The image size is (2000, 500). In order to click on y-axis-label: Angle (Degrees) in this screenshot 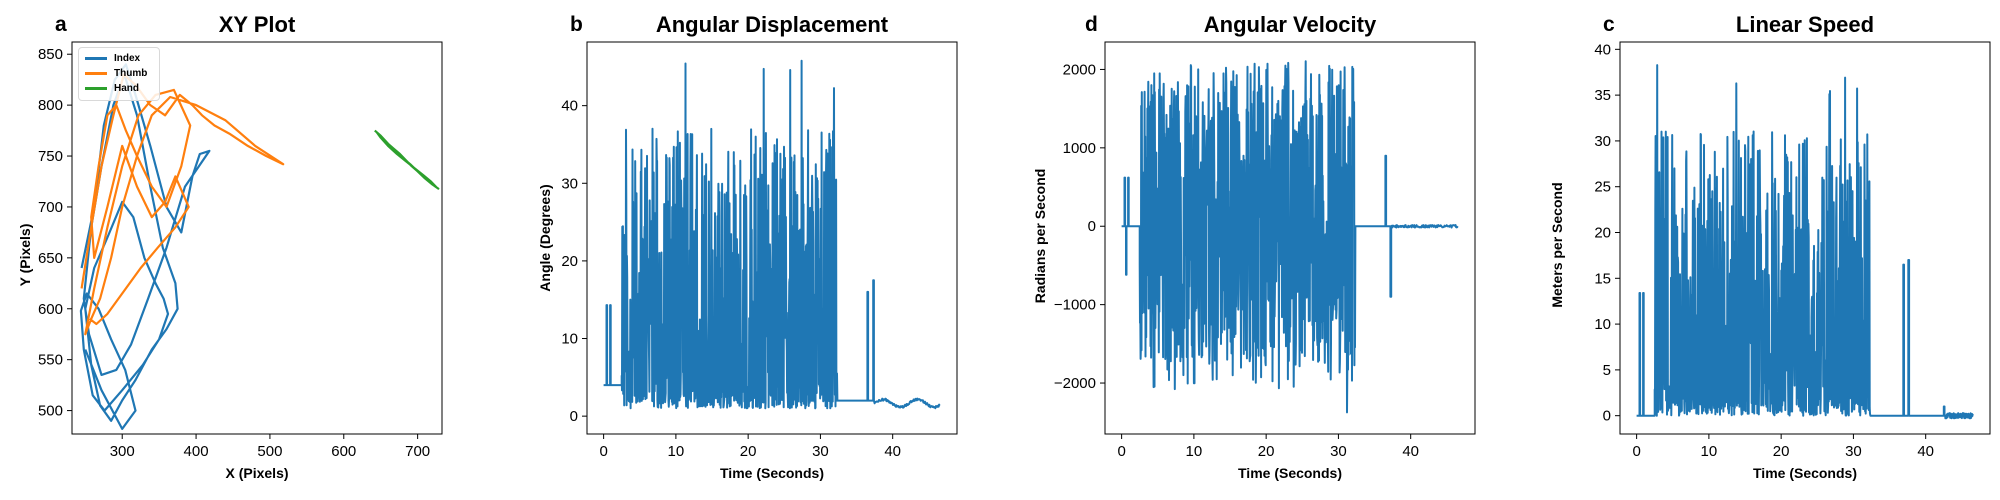, I will do `click(545, 238)`.